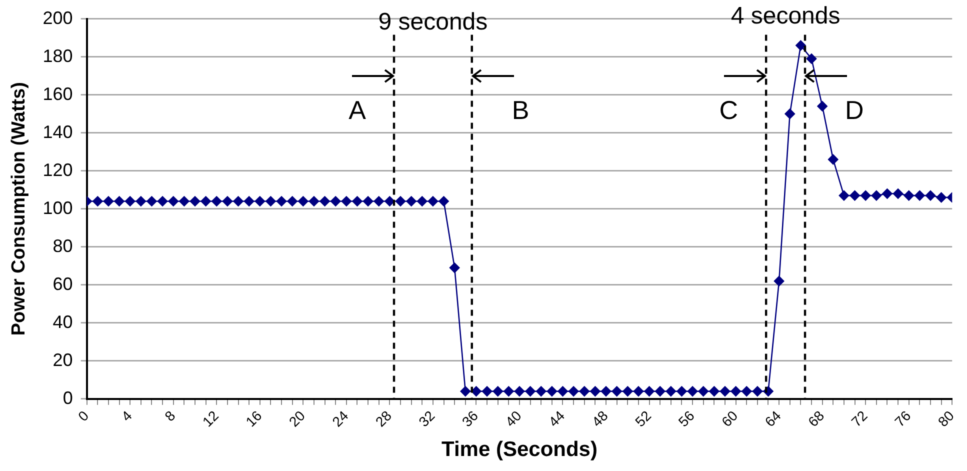 The height and width of the screenshot is (471, 967). What do you see at coordinates (62, 360) in the screenshot?
I see `y-tick-label: 20` at bounding box center [62, 360].